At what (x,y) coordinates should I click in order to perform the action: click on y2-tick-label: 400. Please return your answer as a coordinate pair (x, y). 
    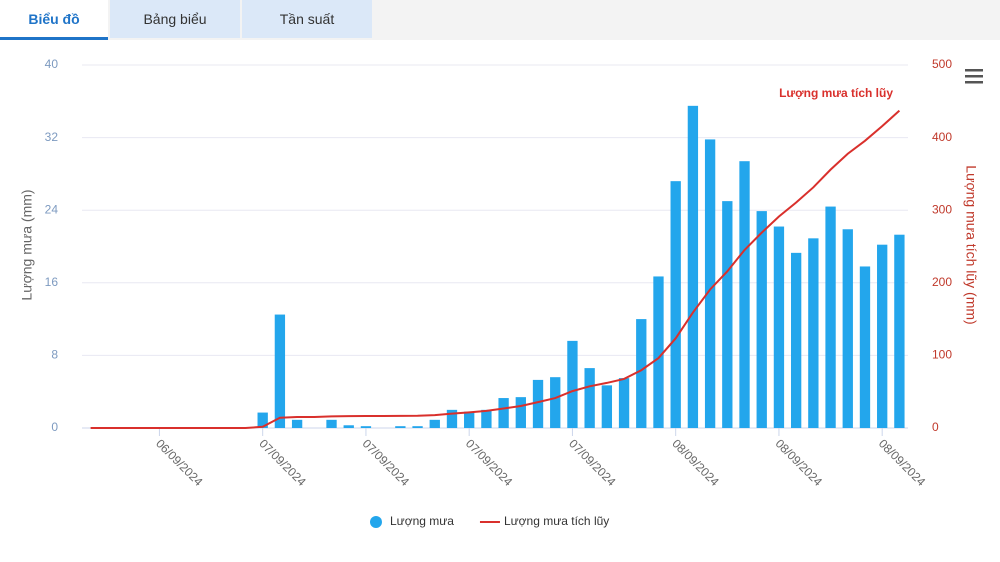
    Looking at the image, I should click on (942, 137).